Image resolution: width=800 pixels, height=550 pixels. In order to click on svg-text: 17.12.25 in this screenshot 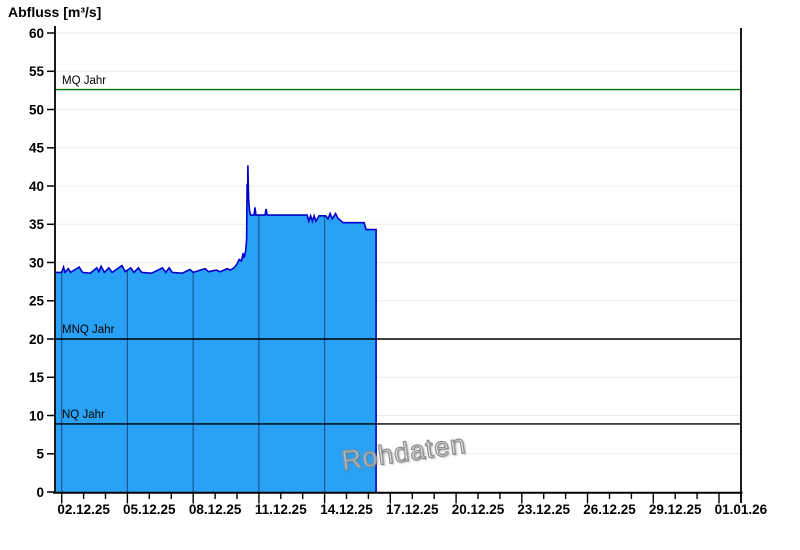, I will do `click(412, 509)`.